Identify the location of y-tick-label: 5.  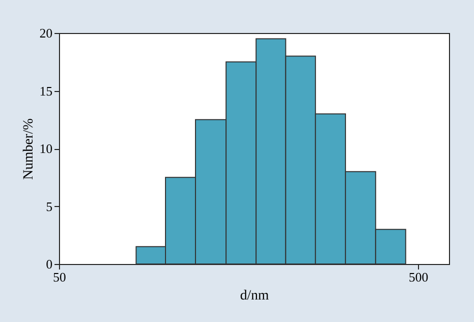
(49, 206).